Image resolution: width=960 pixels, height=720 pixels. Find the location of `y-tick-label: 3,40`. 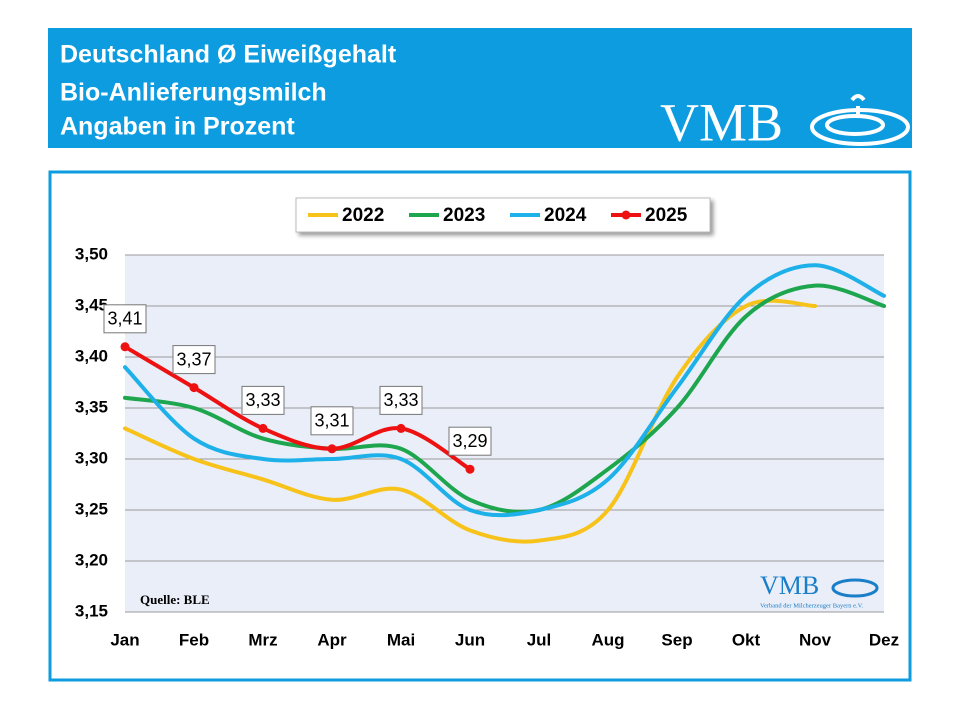

y-tick-label: 3,40 is located at coordinates (91, 355).